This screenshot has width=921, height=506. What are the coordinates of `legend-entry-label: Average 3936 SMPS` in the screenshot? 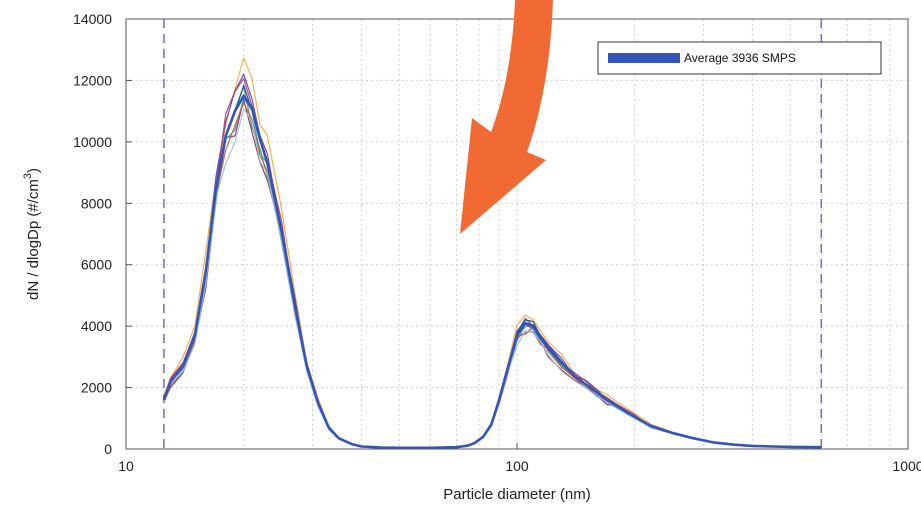 It's located at (740, 58).